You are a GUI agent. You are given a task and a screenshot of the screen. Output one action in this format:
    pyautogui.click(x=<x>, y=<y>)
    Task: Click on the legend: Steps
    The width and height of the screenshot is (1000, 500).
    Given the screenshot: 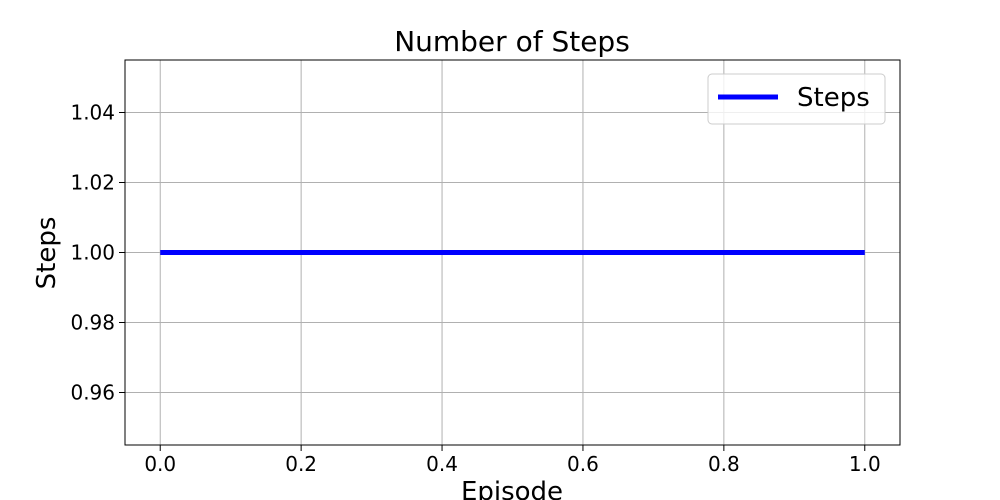 What is the action you would take?
    pyautogui.click(x=796, y=99)
    